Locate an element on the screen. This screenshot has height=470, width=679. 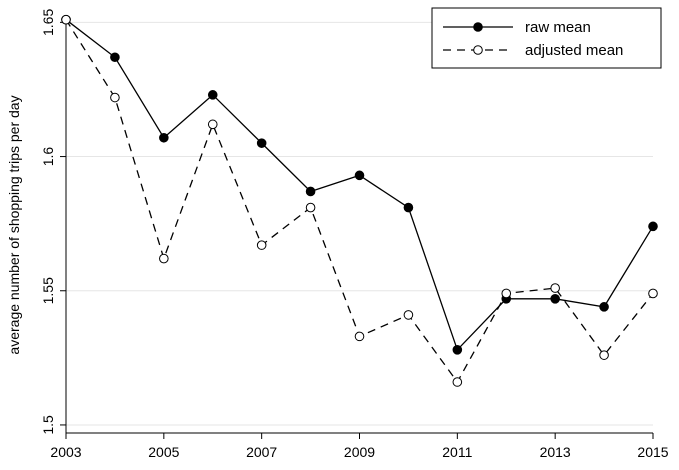
x-tick-label: 2007 is located at coordinates (261, 452).